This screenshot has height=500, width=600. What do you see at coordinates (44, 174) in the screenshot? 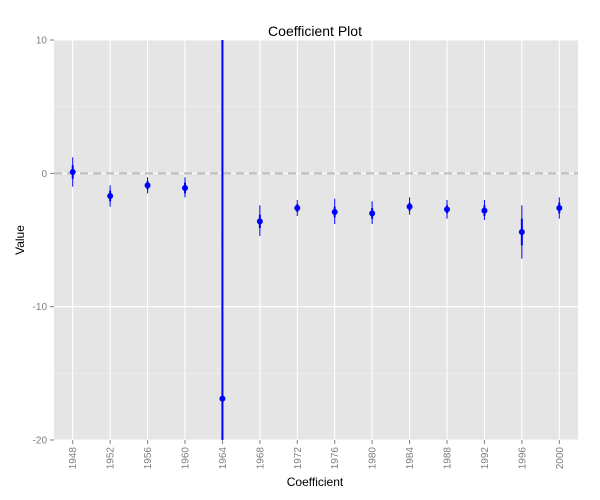
I see `y-tick-label: 0` at bounding box center [44, 174].